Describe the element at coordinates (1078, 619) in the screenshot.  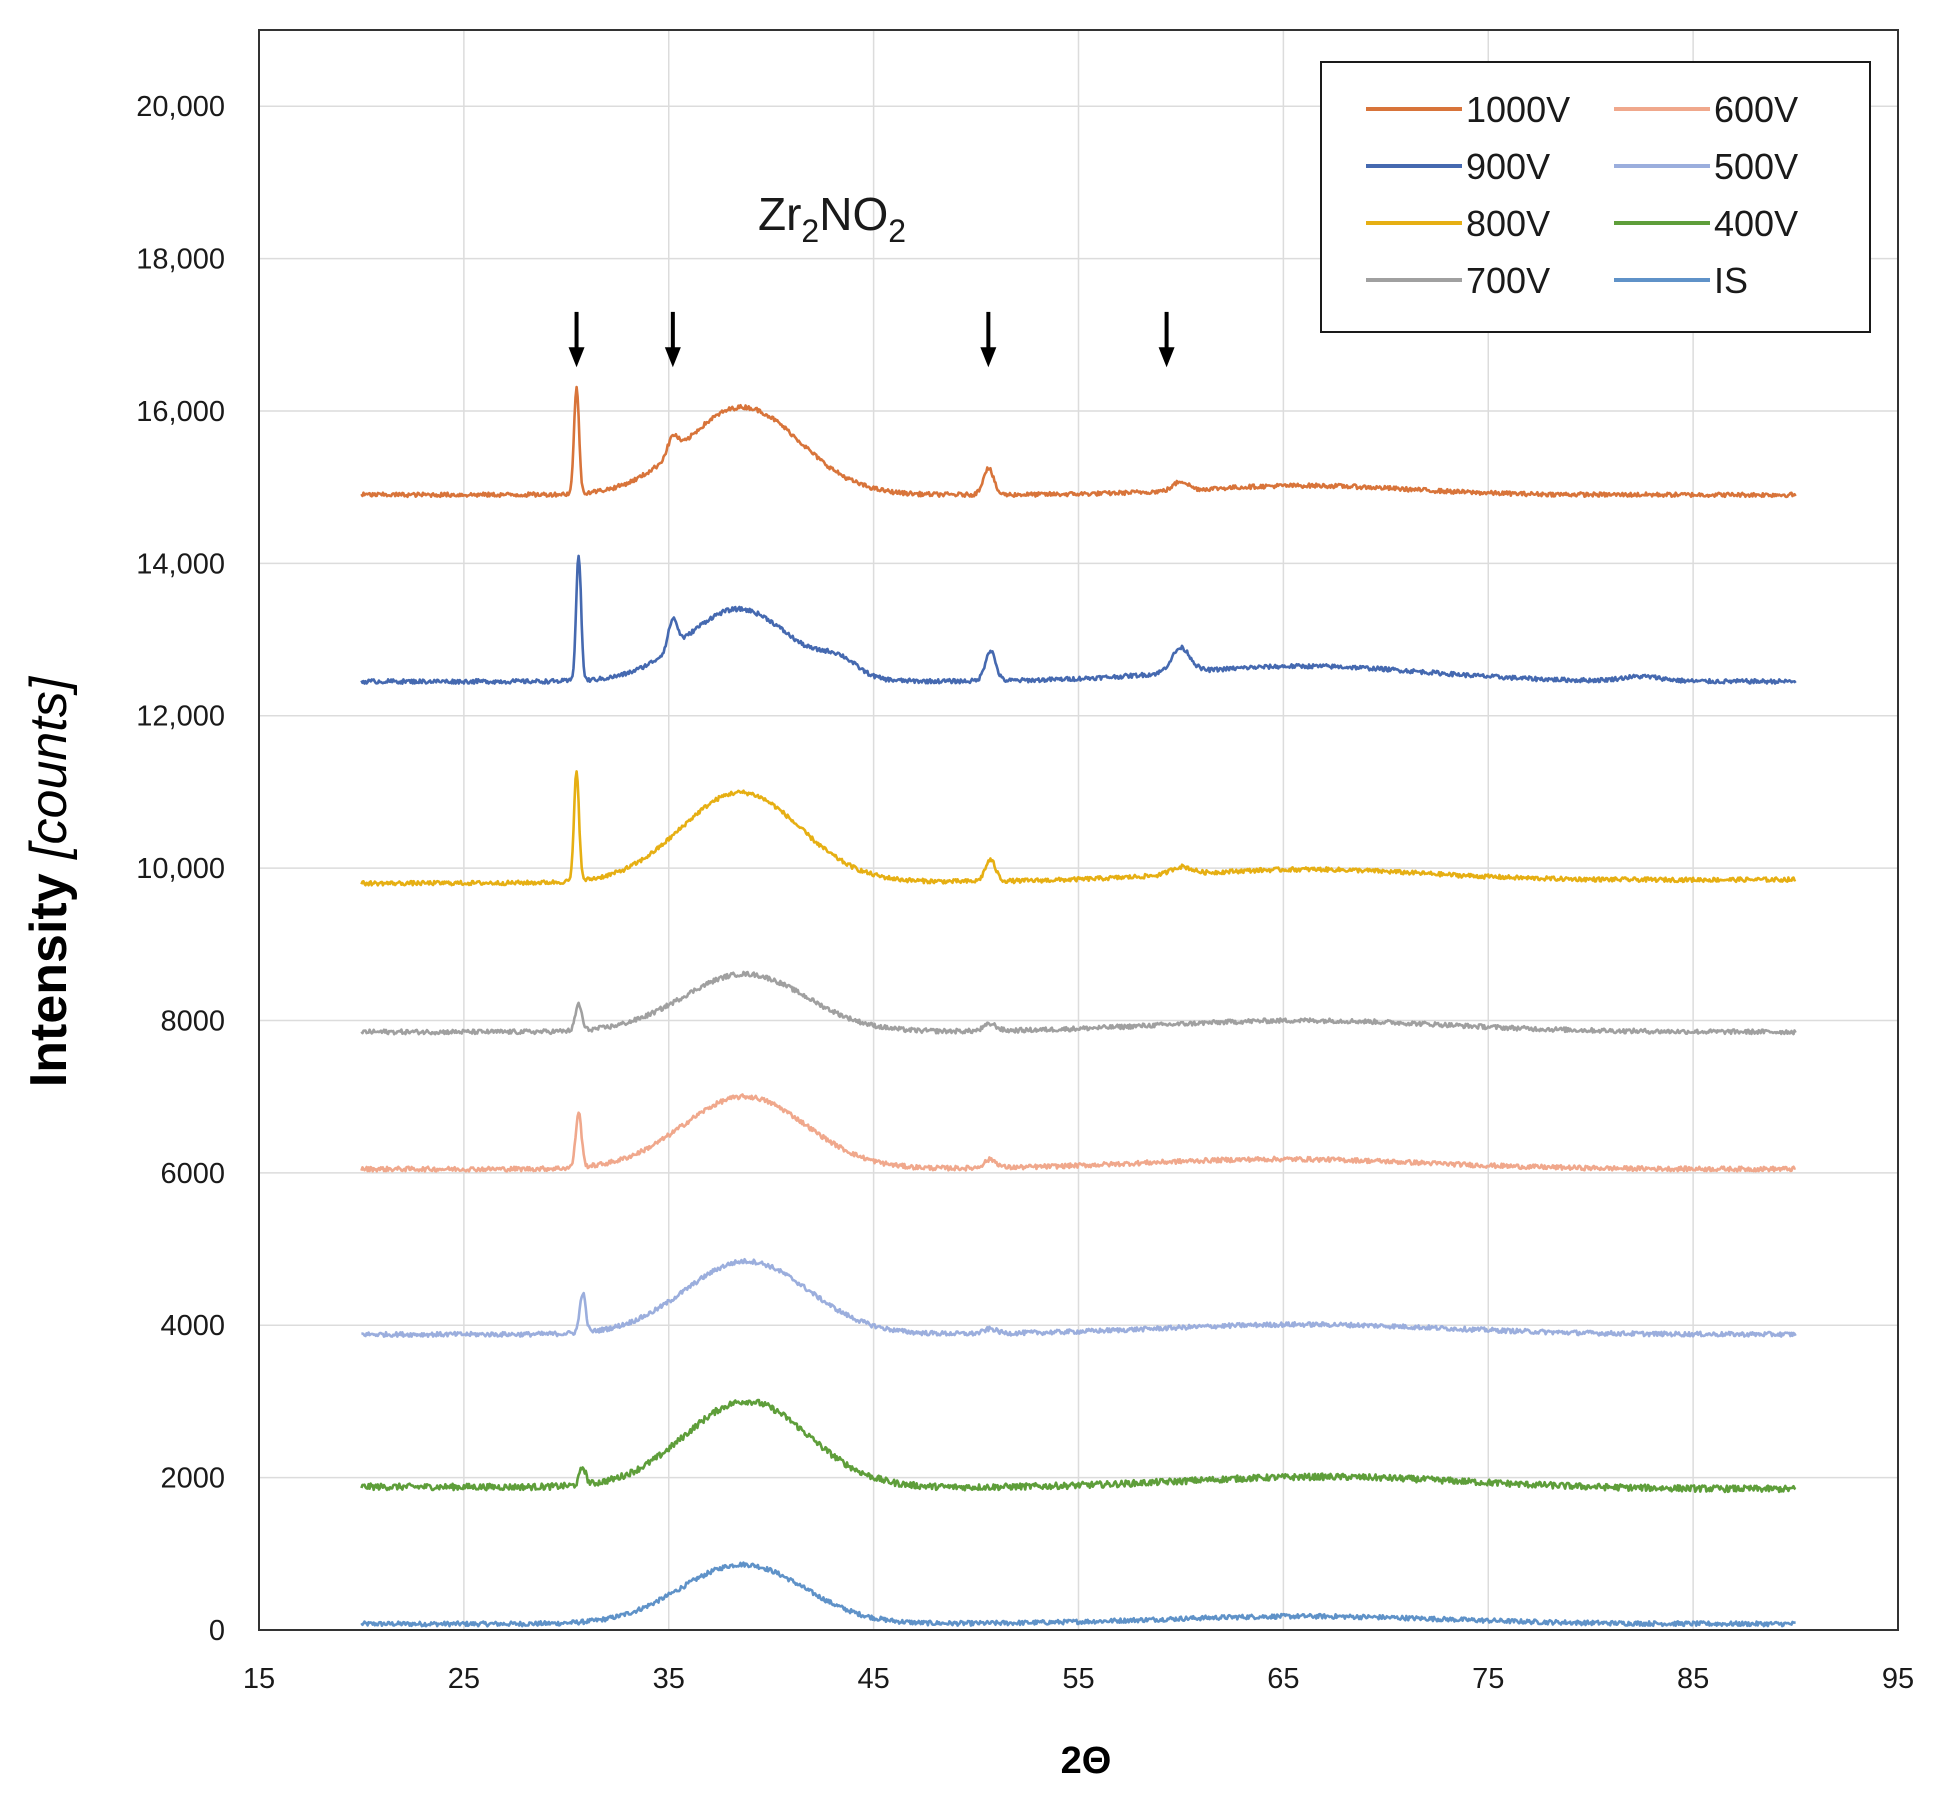
I see `series-line-900v` at that location.